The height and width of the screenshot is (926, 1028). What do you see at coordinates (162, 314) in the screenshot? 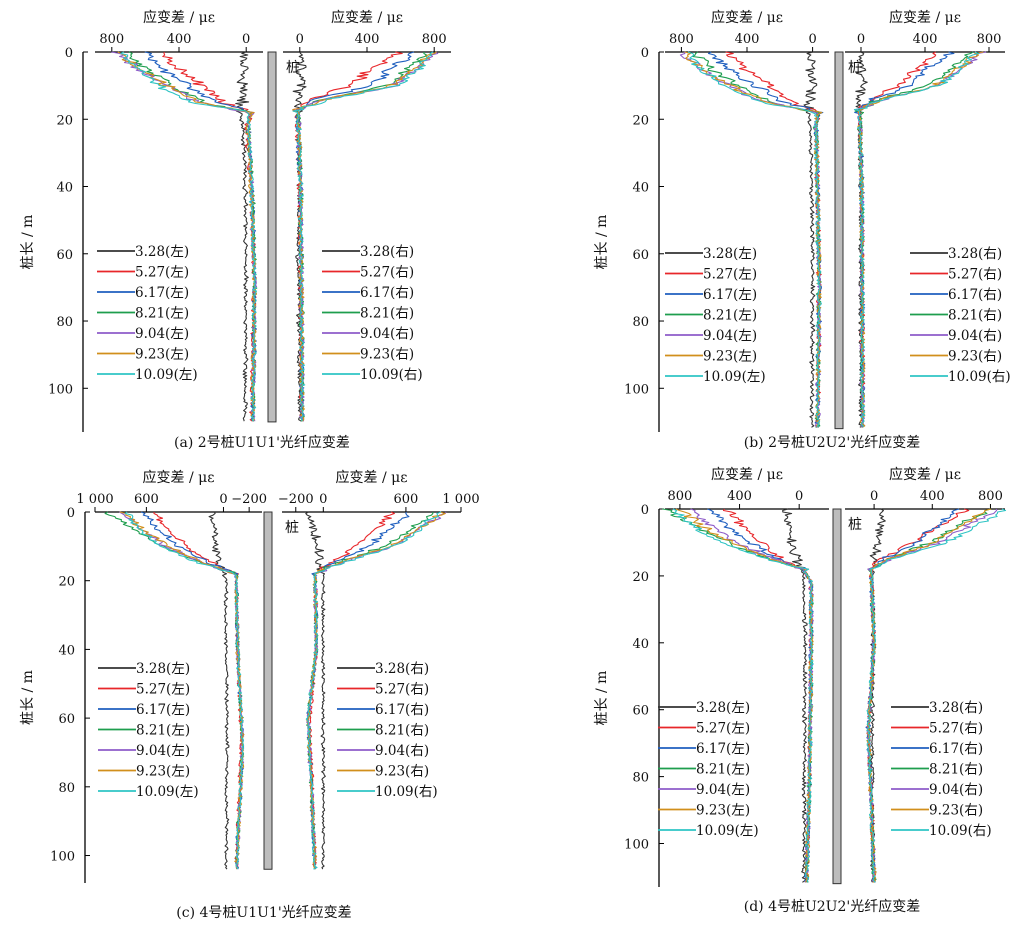
I see `legend-label: 8.21(左)` at bounding box center [162, 314].